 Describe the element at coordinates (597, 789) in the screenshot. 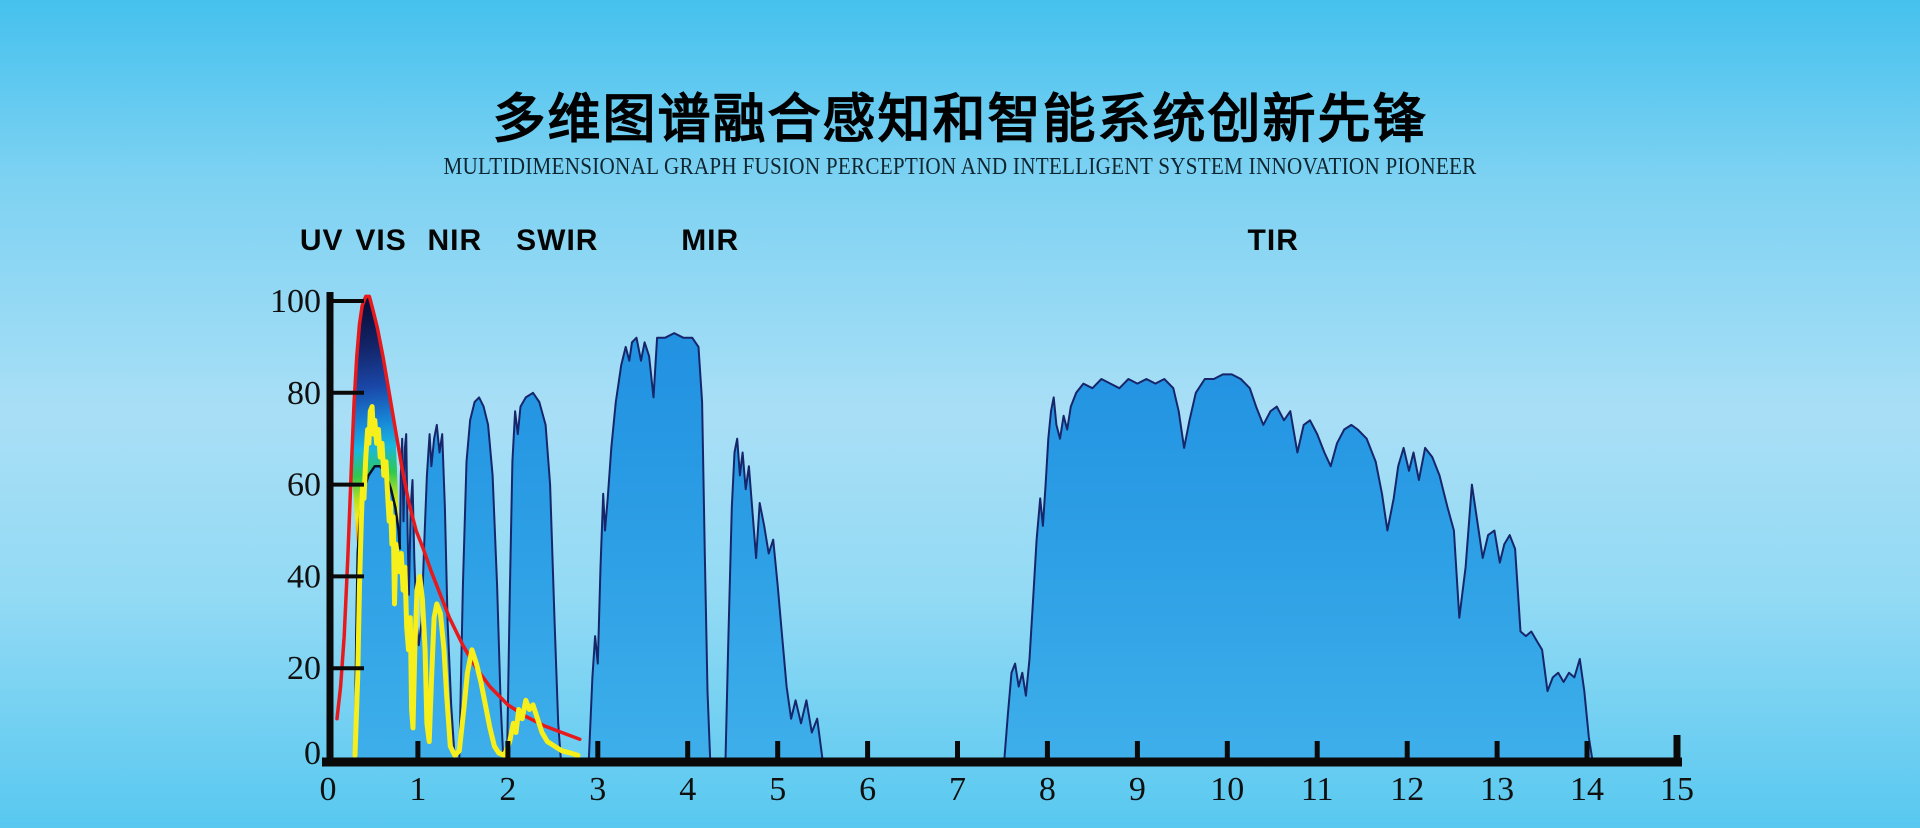

I see `x-tick-label: 3` at that location.